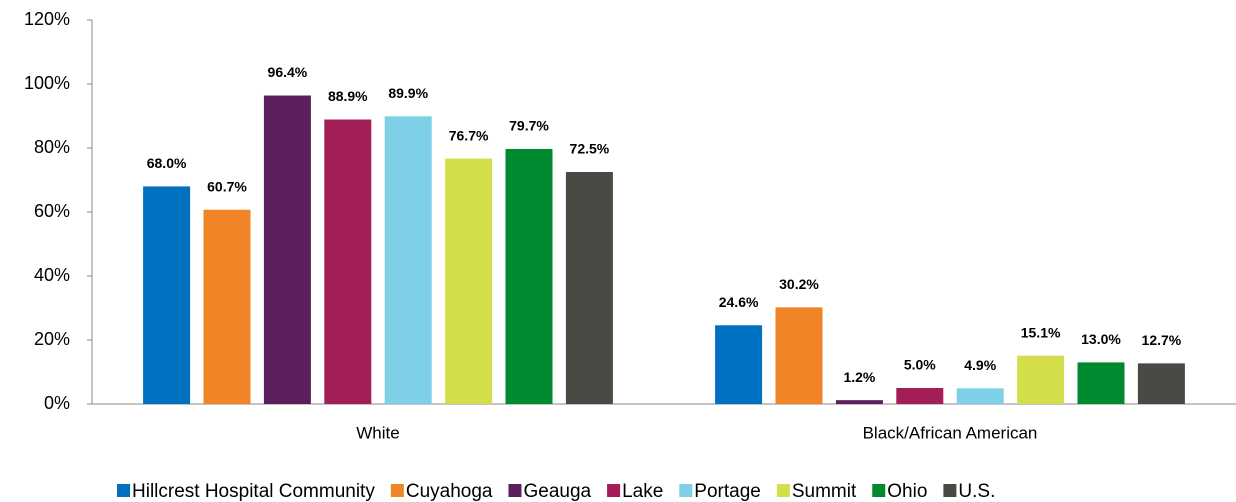 Image resolution: width=1236 pixels, height=502 pixels. Describe the element at coordinates (980, 365) in the screenshot. I see `value-label: 4.9%` at that location.